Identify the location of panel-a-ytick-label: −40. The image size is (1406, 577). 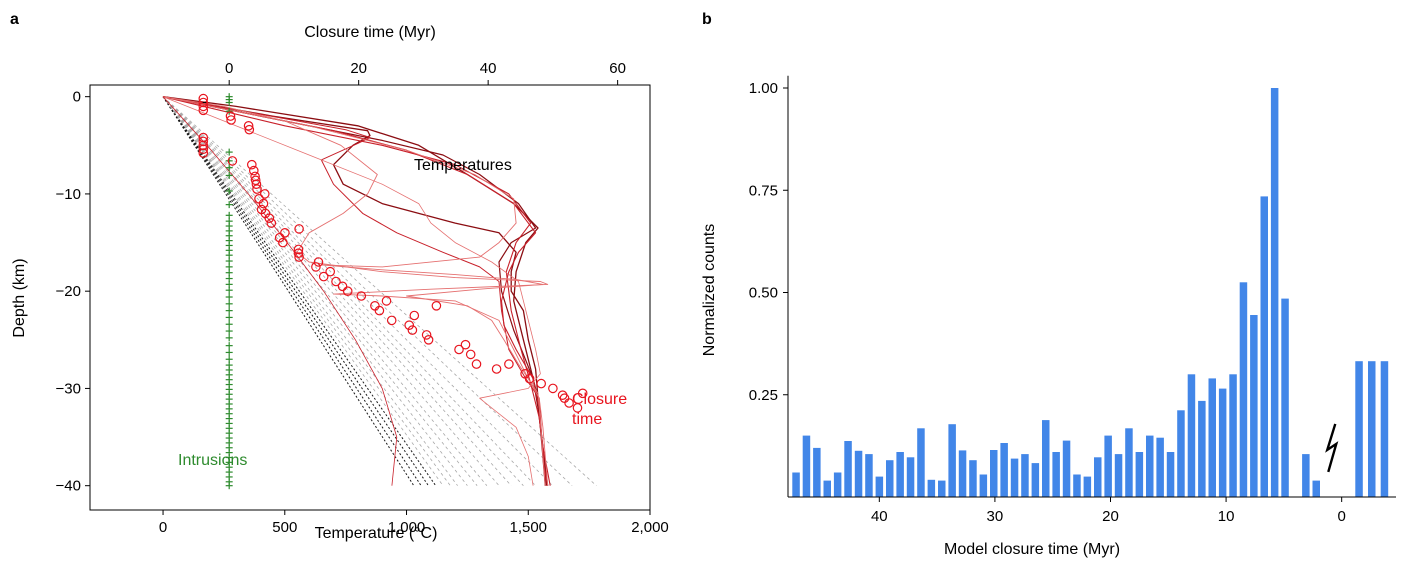
(68, 486).